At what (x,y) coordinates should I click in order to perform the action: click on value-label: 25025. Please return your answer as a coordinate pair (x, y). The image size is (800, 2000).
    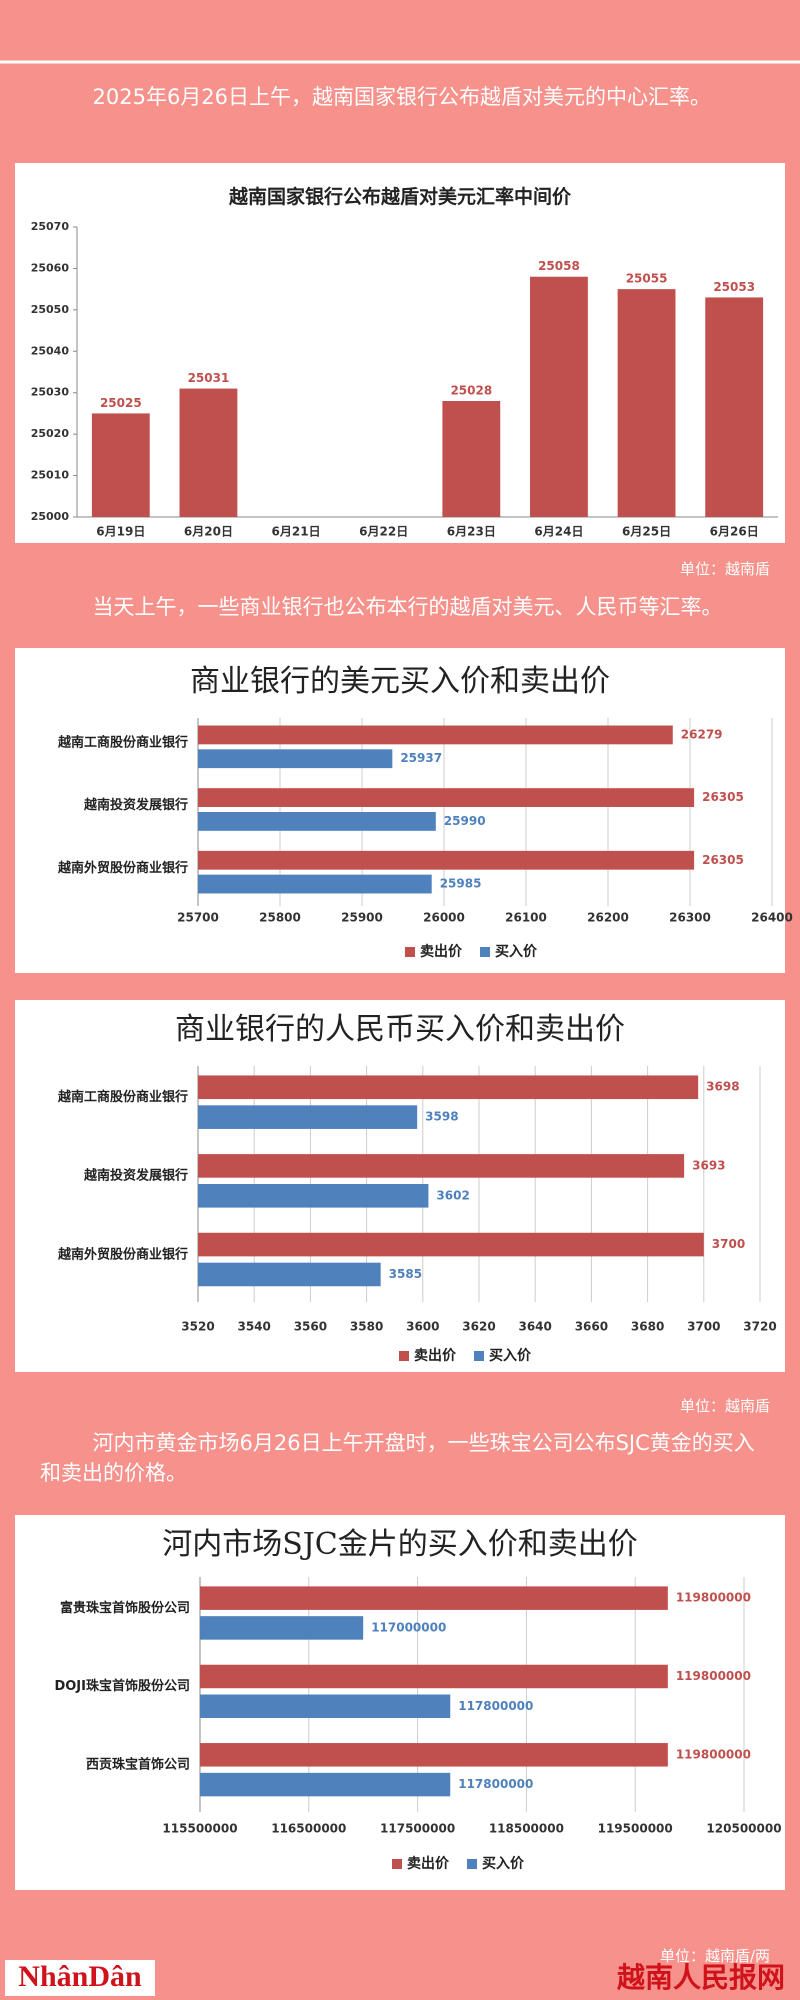
    Looking at the image, I should click on (121, 403).